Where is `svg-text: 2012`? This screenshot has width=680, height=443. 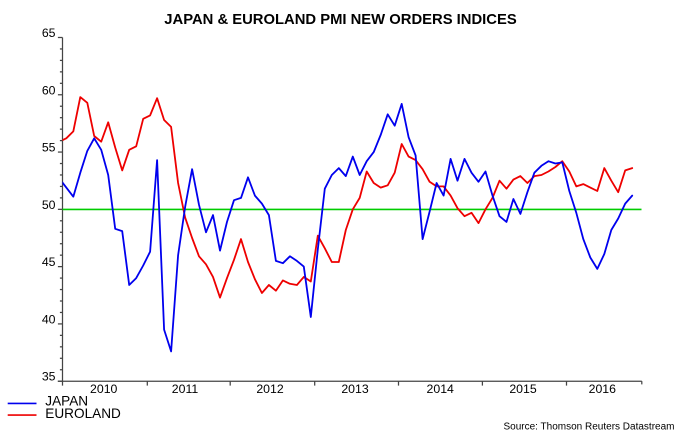 svg-text: 2012 is located at coordinates (270, 389).